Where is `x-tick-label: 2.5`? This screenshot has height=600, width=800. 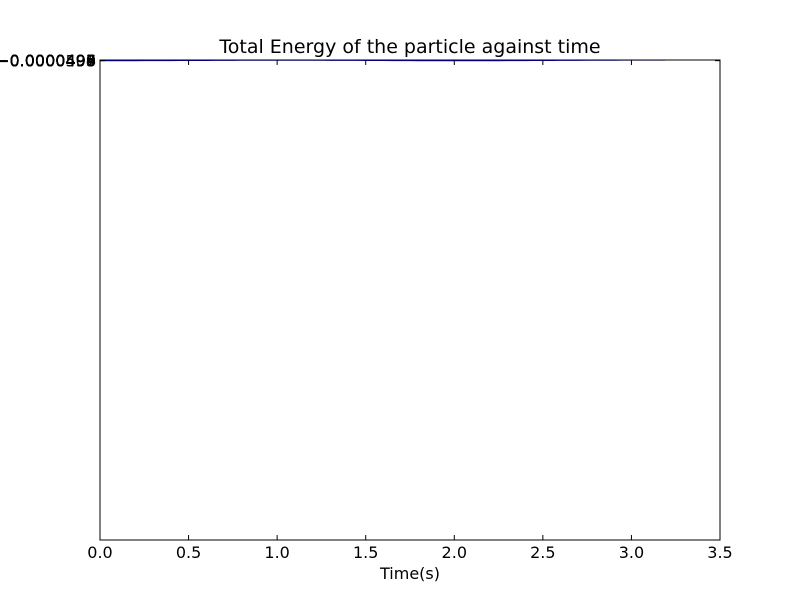 x-tick-label: 2.5 is located at coordinates (542, 552).